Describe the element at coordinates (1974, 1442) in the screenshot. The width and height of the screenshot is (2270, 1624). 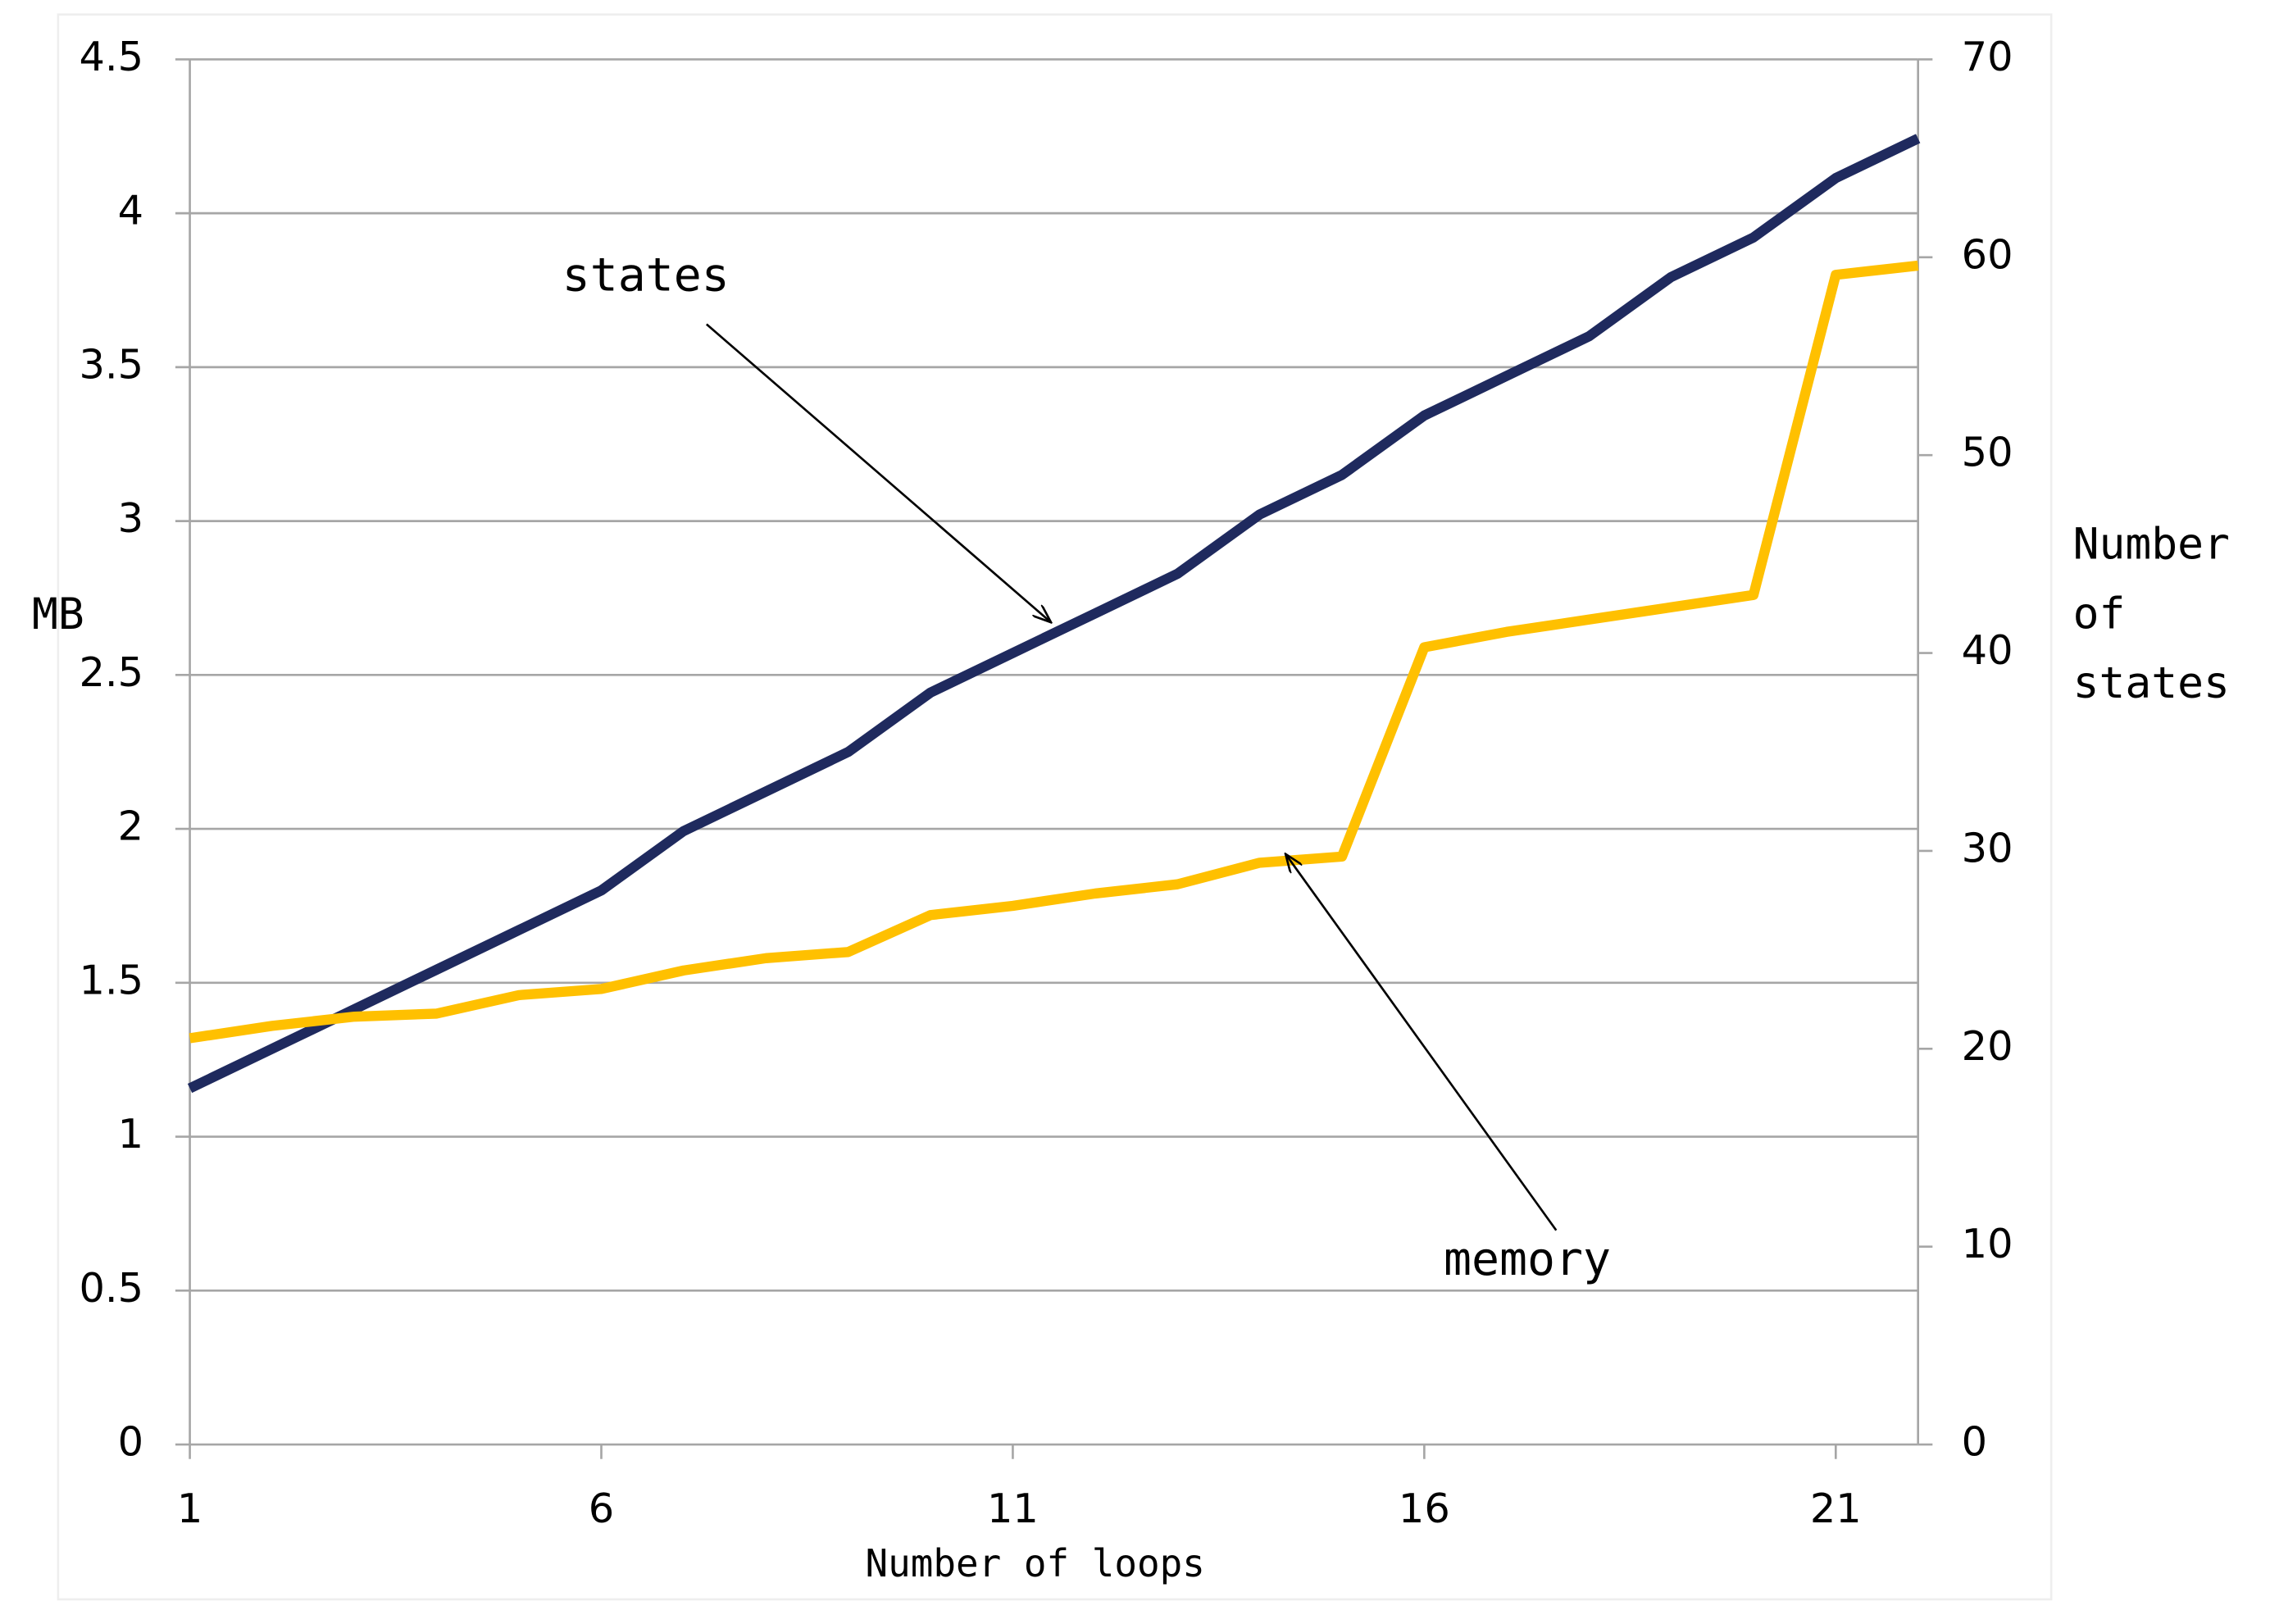
I see `y2-tick-label: 0` at that location.